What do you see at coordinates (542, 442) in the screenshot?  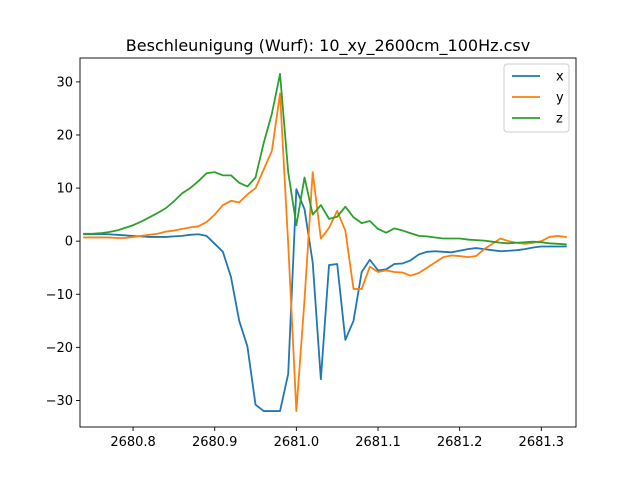 I see `x-tick-label: 2681.3` at bounding box center [542, 442].